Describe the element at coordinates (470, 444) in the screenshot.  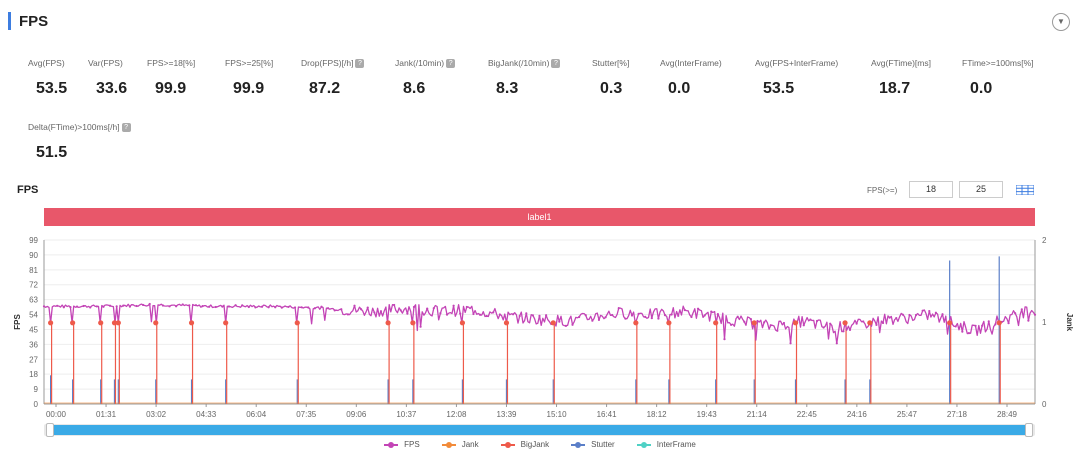
I see `legend-label: Jank` at that location.